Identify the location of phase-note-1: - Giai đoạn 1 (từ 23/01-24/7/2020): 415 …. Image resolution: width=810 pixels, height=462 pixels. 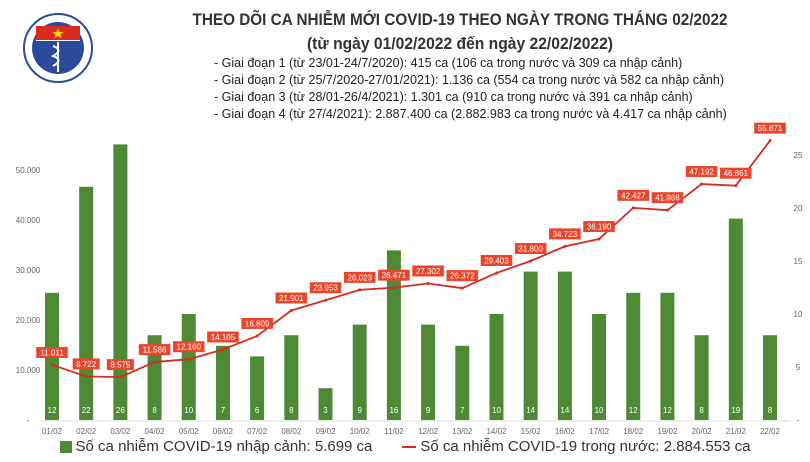
(448, 63).